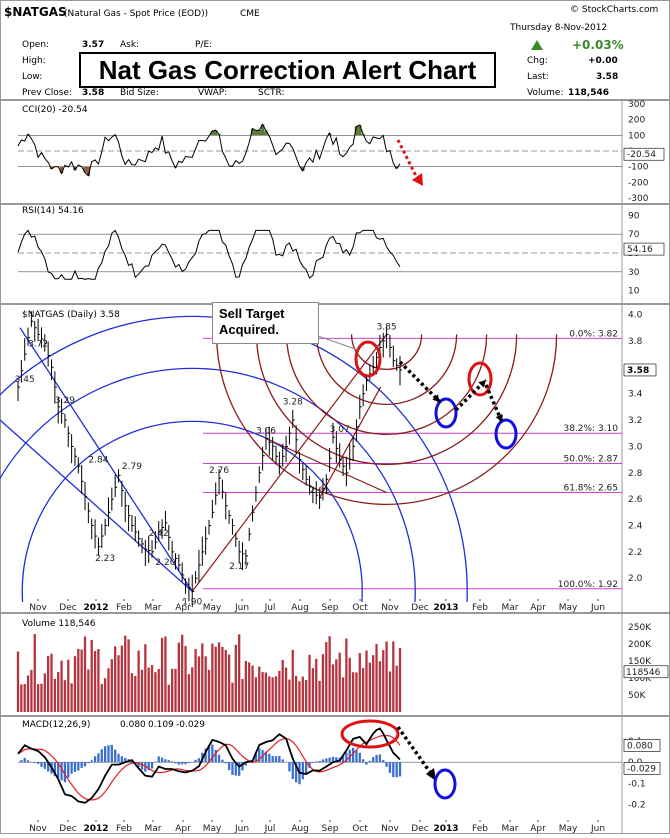 The image size is (670, 838). I want to click on fib-label: 61.8%: 2.65, so click(590, 489).